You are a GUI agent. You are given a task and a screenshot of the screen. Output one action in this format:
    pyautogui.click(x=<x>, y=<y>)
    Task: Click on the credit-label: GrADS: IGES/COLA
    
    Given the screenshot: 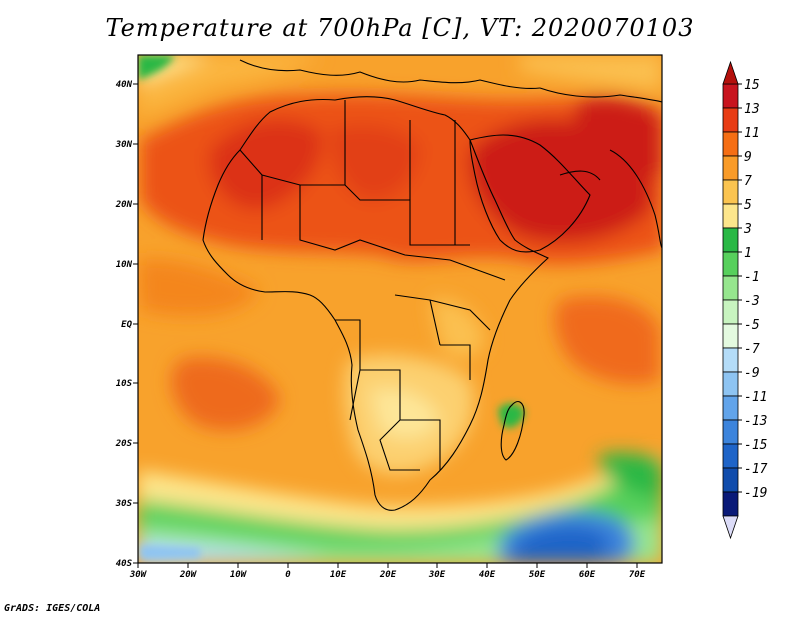 What is the action you would take?
    pyautogui.click(x=52, y=608)
    